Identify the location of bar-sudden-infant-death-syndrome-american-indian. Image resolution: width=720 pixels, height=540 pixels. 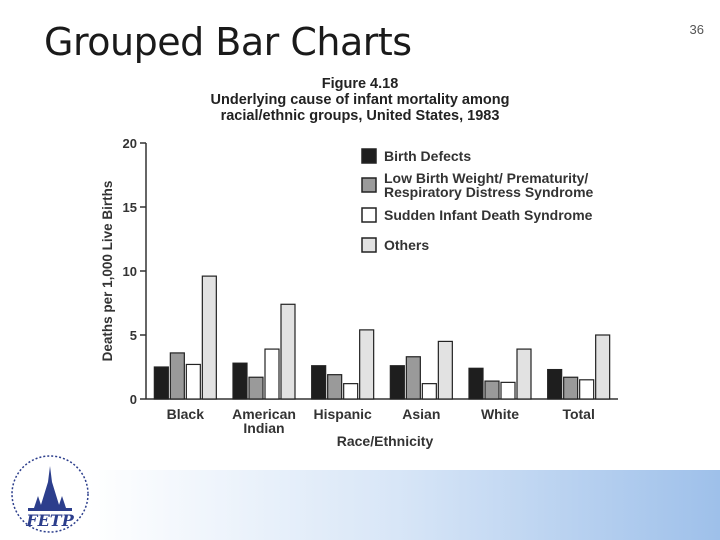
(272, 374).